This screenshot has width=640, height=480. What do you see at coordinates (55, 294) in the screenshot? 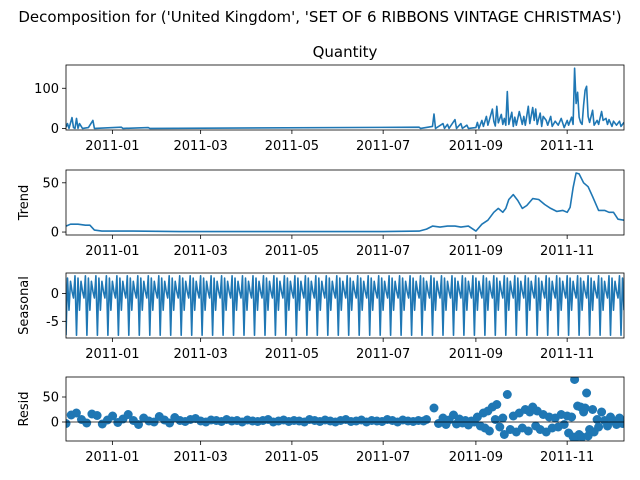
I see `seasonal-ytick-label: 0` at bounding box center [55, 294].